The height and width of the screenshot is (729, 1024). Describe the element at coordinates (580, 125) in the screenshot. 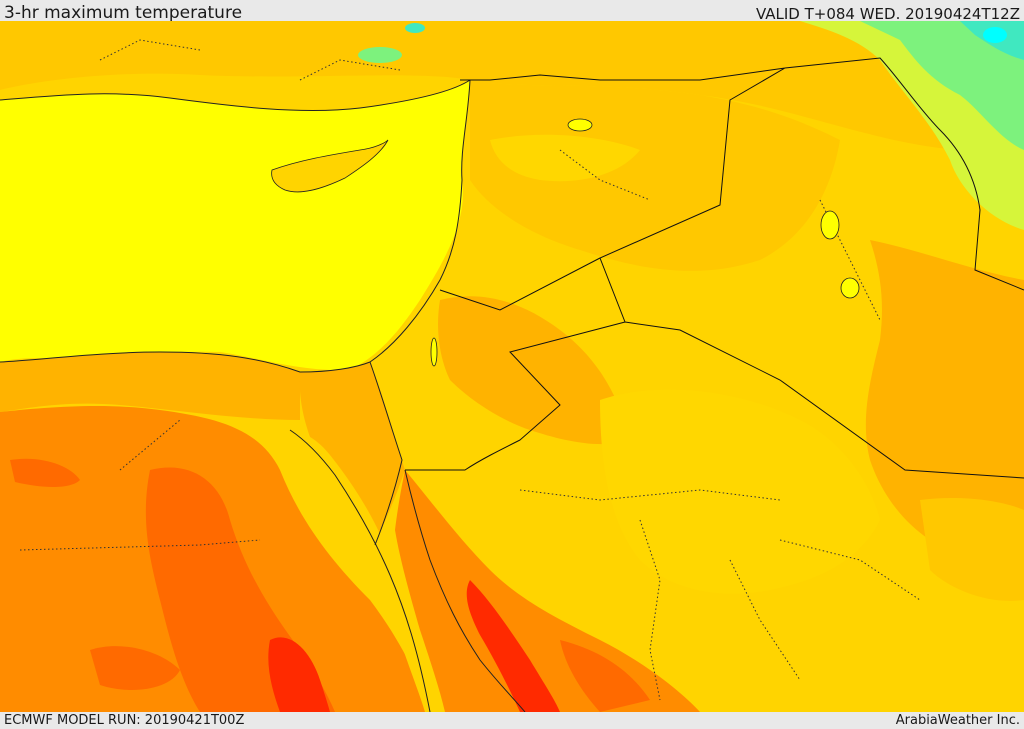

I see `lake-assad` at that location.